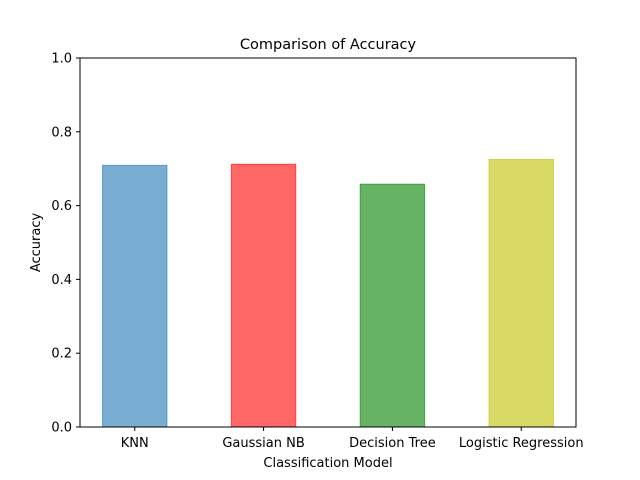  Describe the element at coordinates (61, 206) in the screenshot. I see `y-tick-label: 0.6` at that location.